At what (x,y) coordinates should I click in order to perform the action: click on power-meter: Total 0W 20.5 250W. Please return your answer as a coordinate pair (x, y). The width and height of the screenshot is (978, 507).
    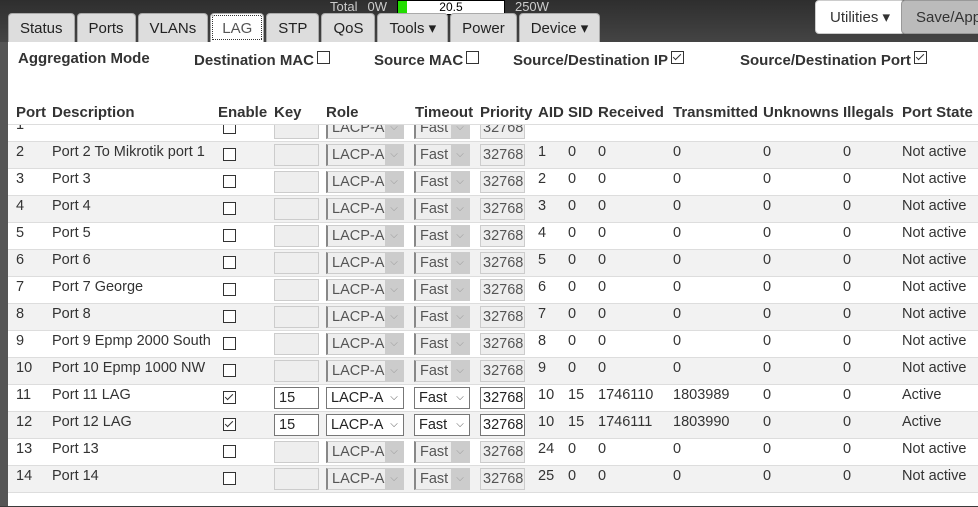
    Looking at the image, I should click on (439, 7).